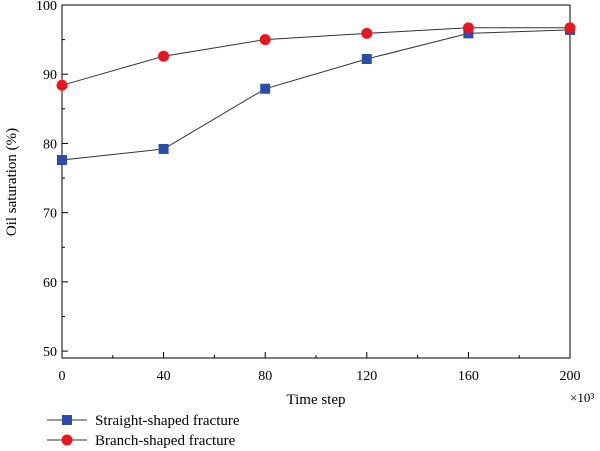 The image size is (600, 451). I want to click on x-tick-label: 0, so click(62, 376).